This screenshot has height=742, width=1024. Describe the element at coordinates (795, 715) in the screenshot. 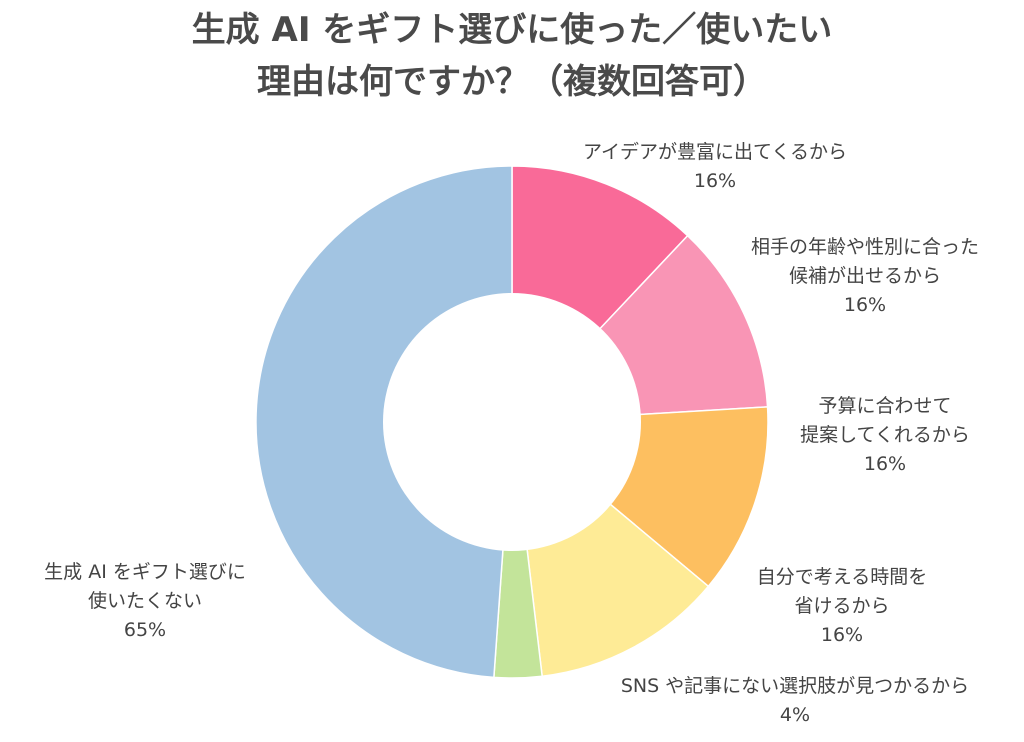

I see `slice-value-sns: 4%` at that location.